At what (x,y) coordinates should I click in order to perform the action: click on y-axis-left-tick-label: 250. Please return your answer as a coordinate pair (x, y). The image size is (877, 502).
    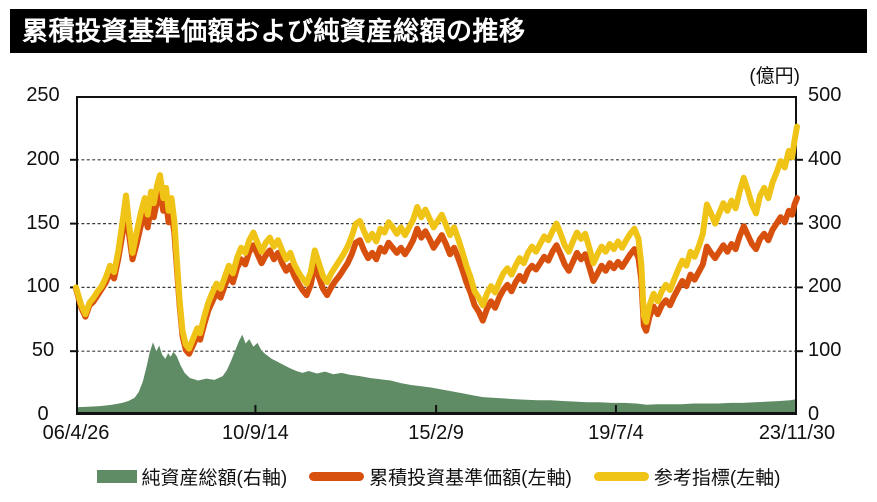
    Looking at the image, I should click on (43, 95).